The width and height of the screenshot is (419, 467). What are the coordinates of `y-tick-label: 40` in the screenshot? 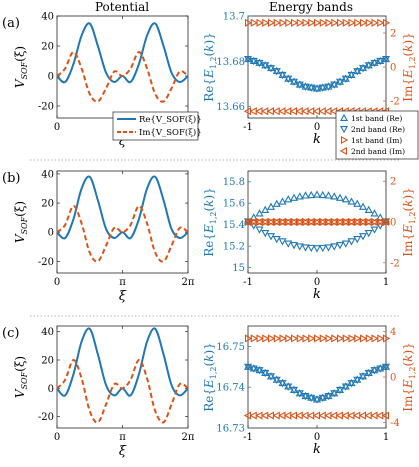 It's located at (47, 332).